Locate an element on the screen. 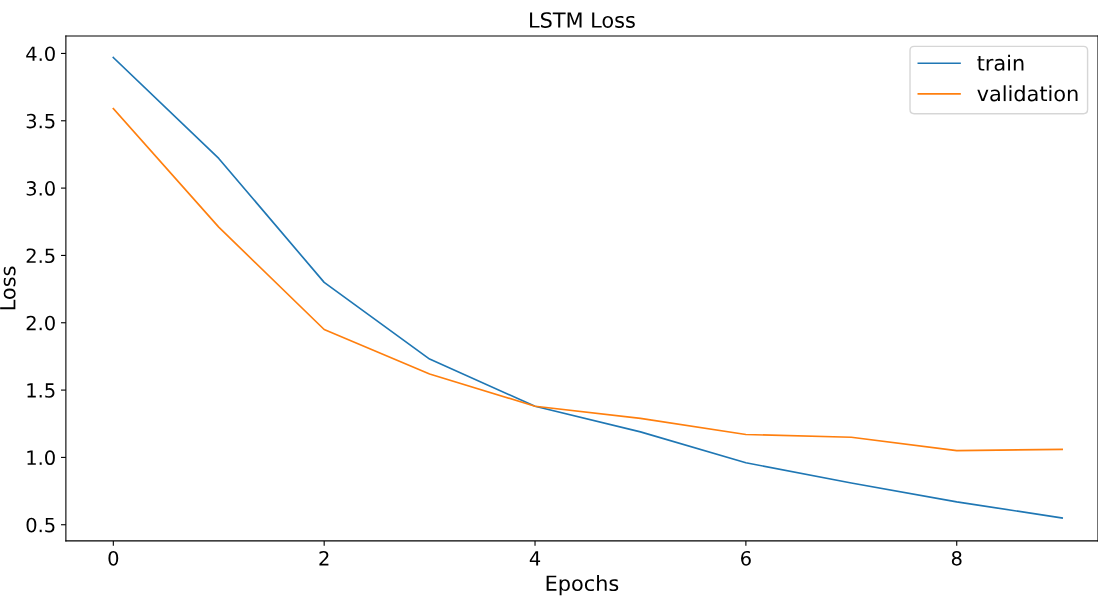  y-axis-title: Loss is located at coordinates (8, 288).